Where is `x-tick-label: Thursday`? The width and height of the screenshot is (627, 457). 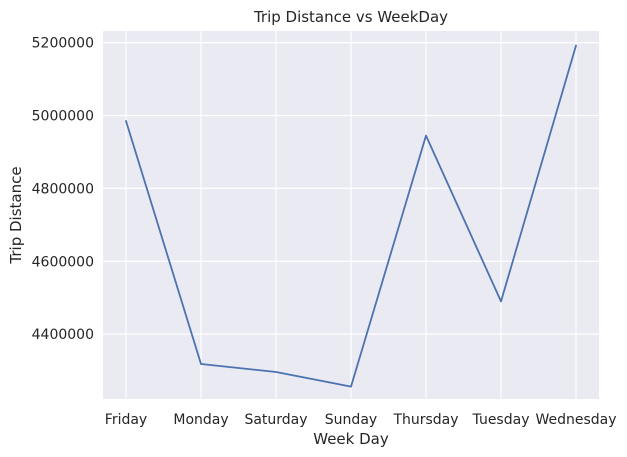 x-tick-label: Thursday is located at coordinates (425, 420).